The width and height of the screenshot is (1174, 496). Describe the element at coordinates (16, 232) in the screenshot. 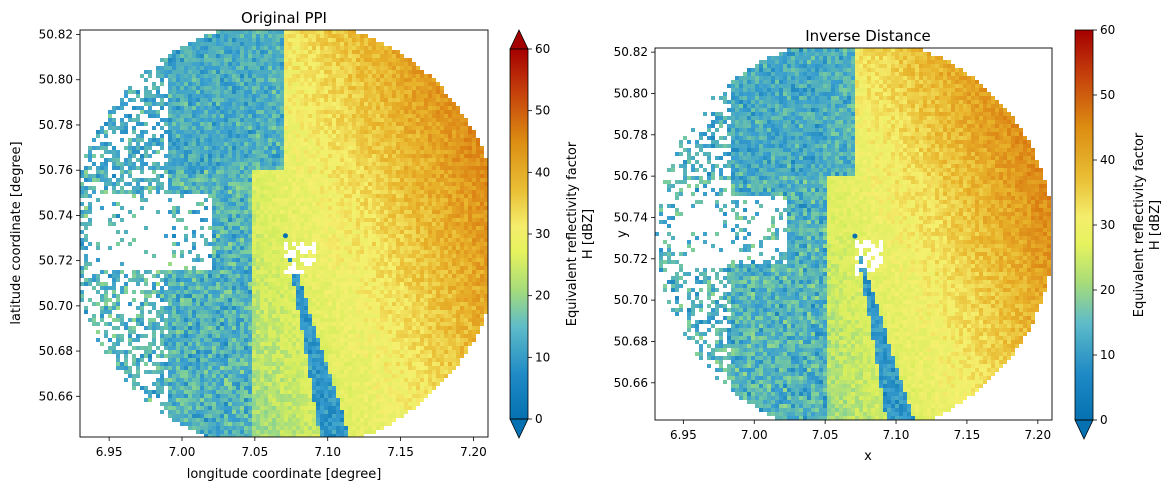

I see `y-axis-label: latitude coordinate [degree]` at that location.